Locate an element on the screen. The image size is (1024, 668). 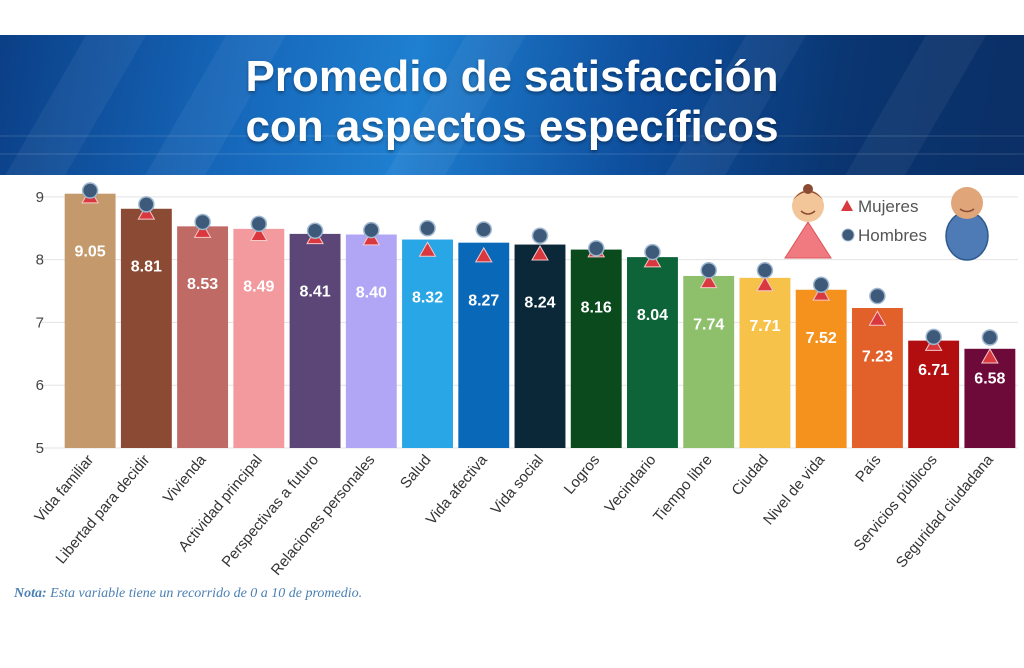
y-tick-label: 8 is located at coordinates (40, 260).